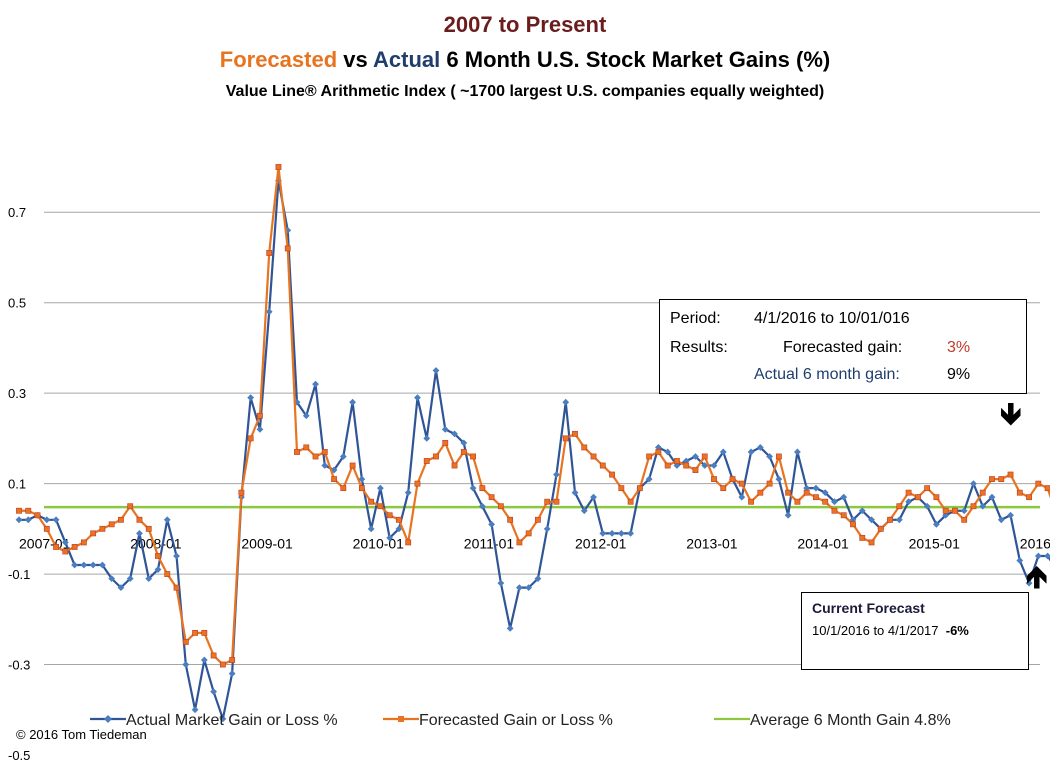  I want to click on up-arrow-icon: 🡹, so click(1037, 577).